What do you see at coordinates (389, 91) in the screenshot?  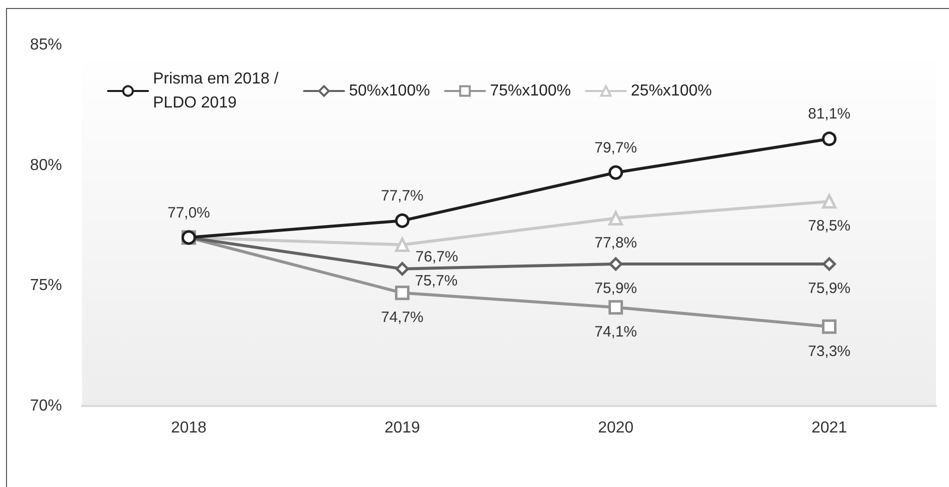 I see `legend-label: 50%x100%` at bounding box center [389, 91].